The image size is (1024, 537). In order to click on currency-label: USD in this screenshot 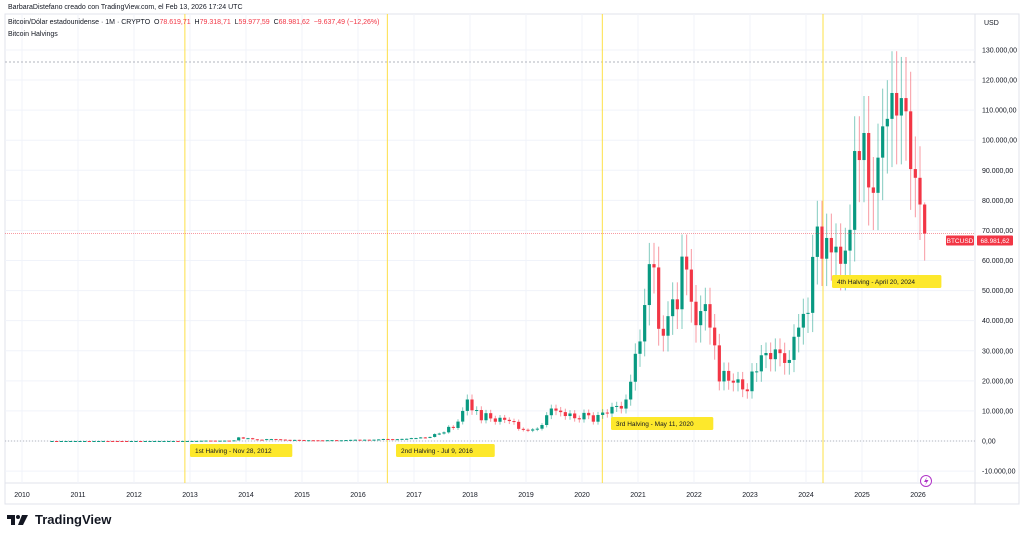, I will do `click(991, 23)`.